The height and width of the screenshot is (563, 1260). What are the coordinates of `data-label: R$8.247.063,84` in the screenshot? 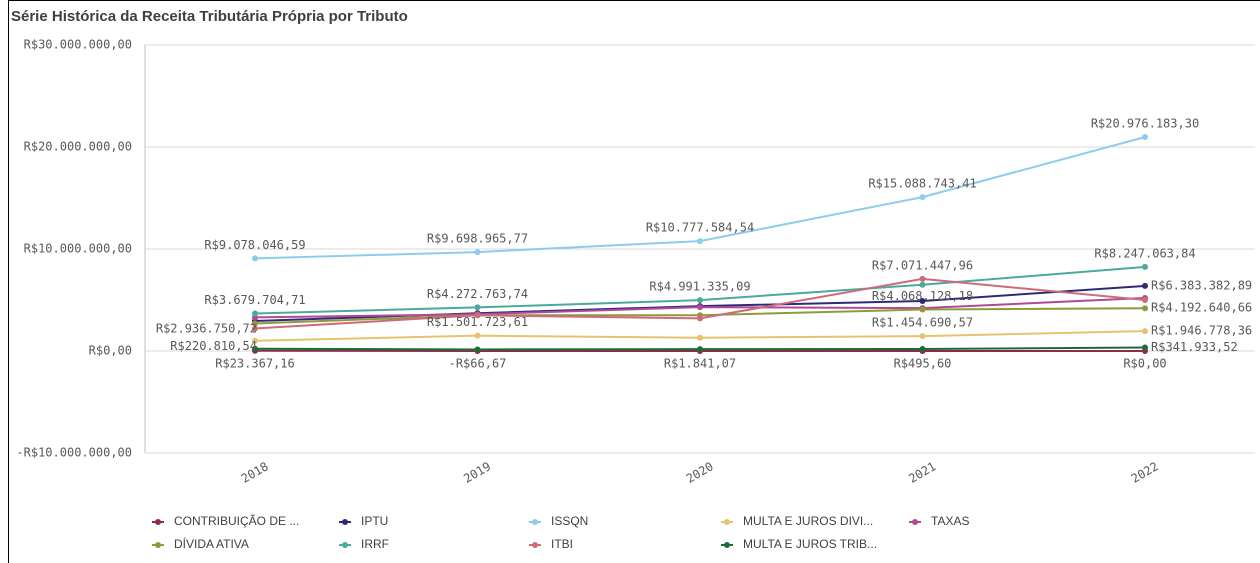 It's located at (1144, 253).